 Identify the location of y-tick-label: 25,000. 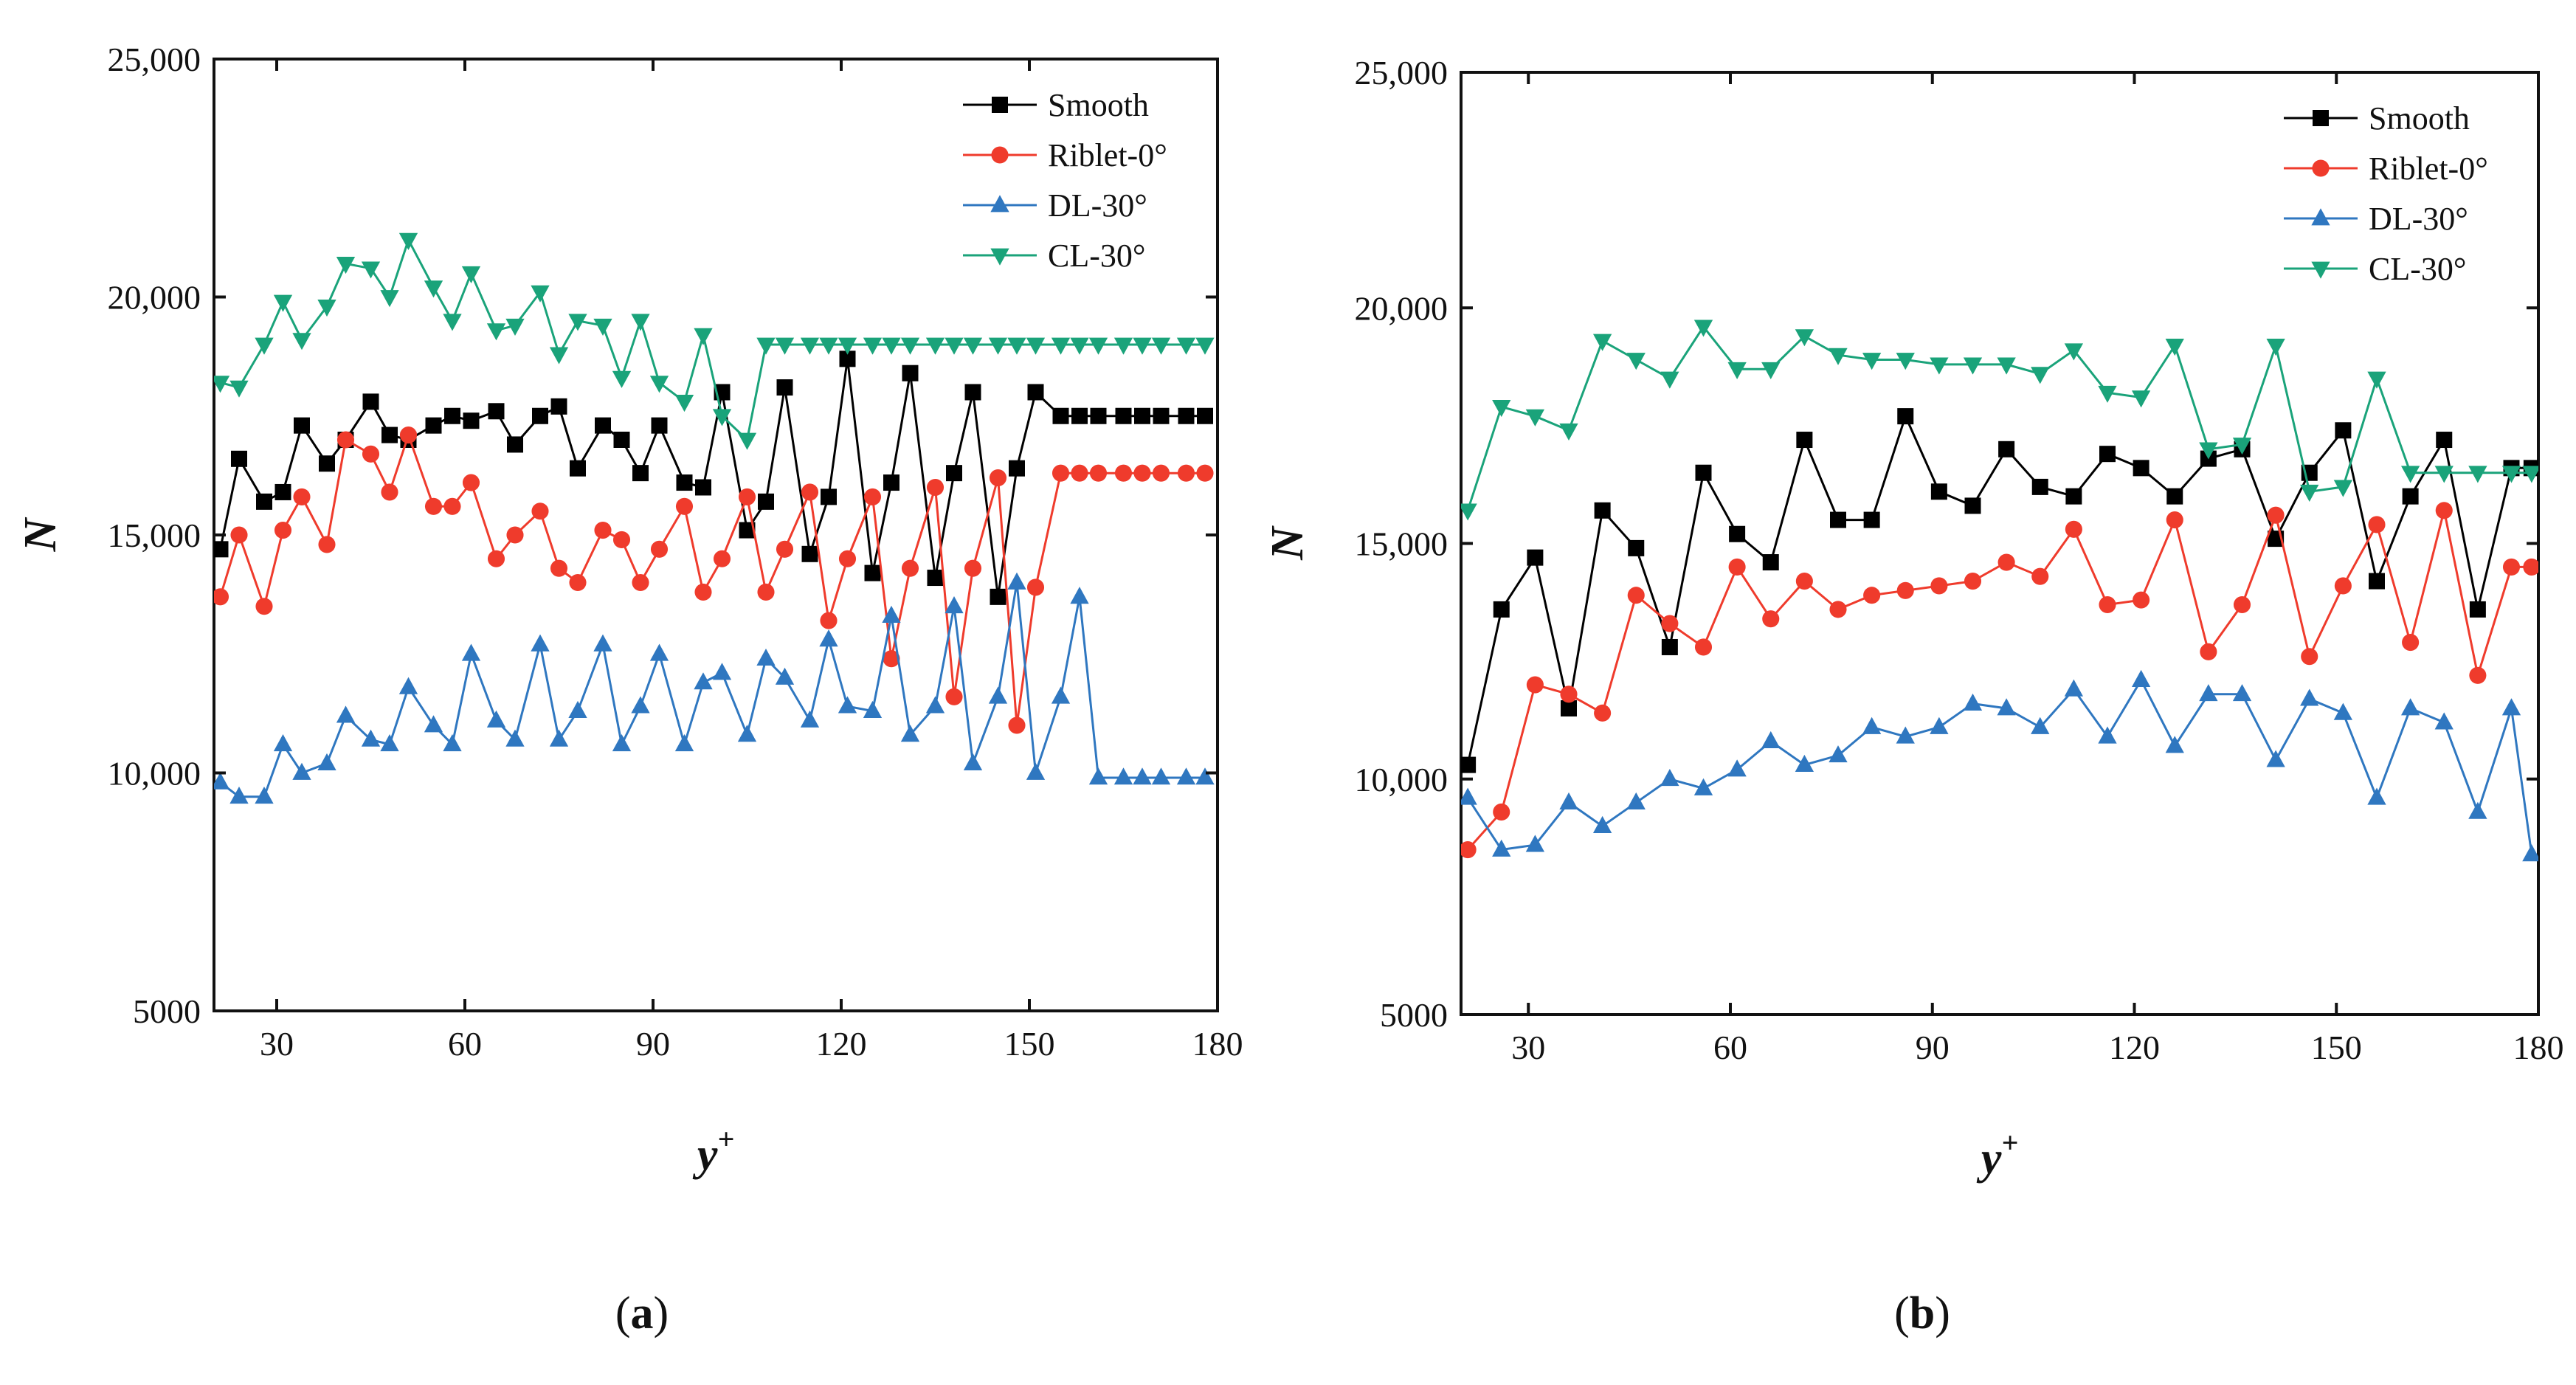
(154, 59).